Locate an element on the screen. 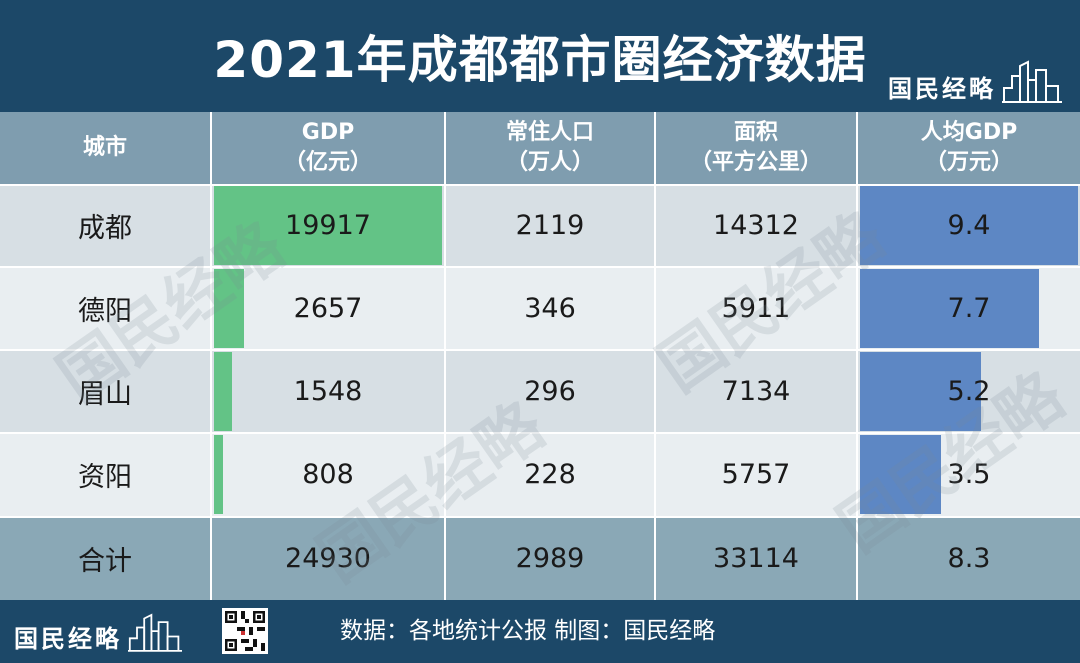 This screenshot has width=1080, height=663. gdp-cell: 2657 is located at coordinates (327, 308).